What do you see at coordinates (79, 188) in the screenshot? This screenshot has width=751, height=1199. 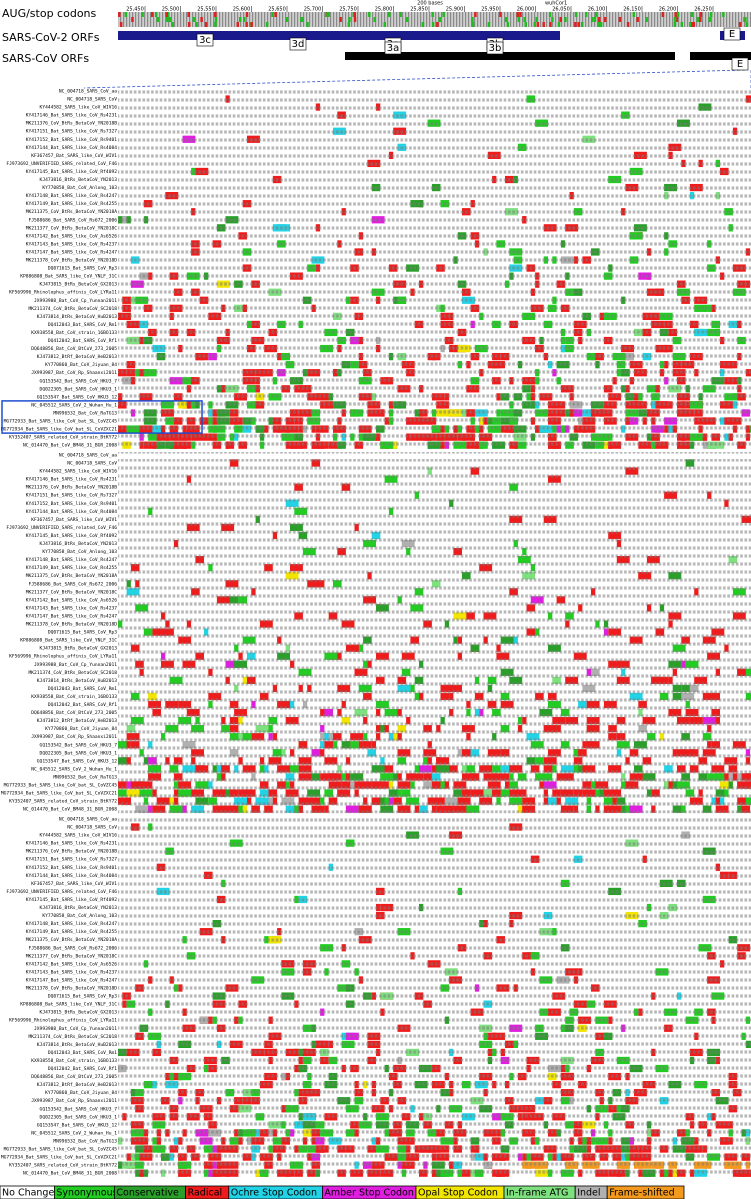 I see `sequence-name: KY770858_Bat_CoV_Anlong_103` at bounding box center [79, 188].